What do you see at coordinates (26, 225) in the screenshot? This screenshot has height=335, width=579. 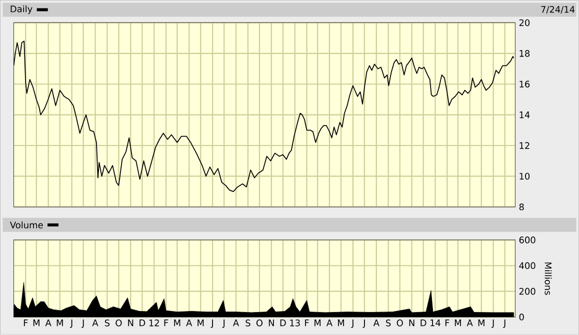 I see `legend-label: Volume` at bounding box center [26, 225].